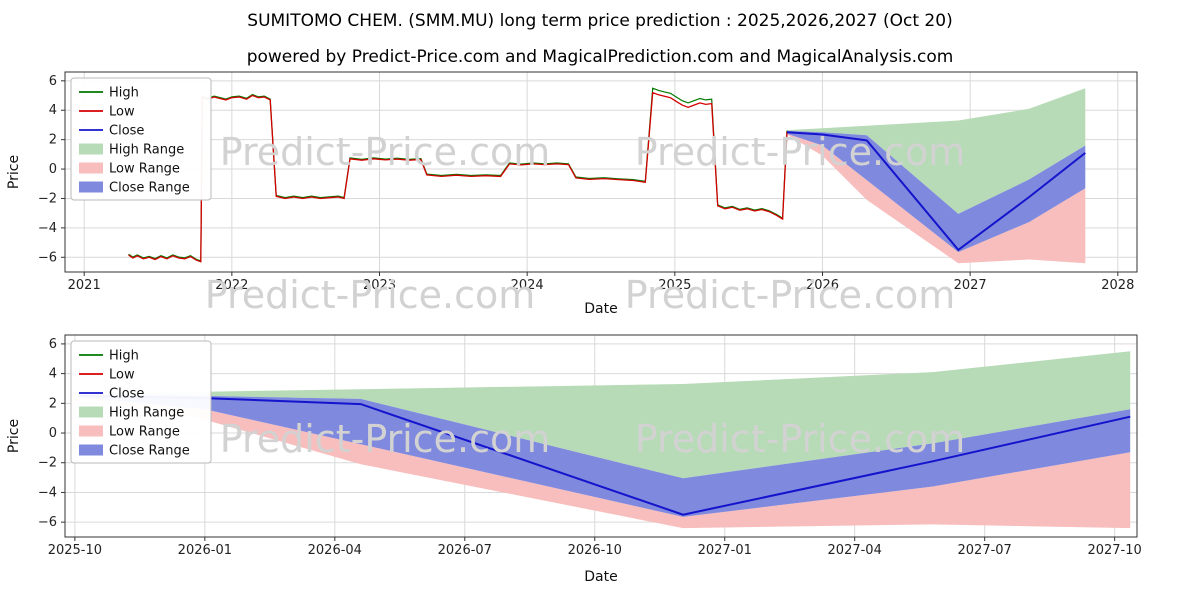  Describe the element at coordinates (335, 550) in the screenshot. I see `x-tick-label: 2026-04` at that location.